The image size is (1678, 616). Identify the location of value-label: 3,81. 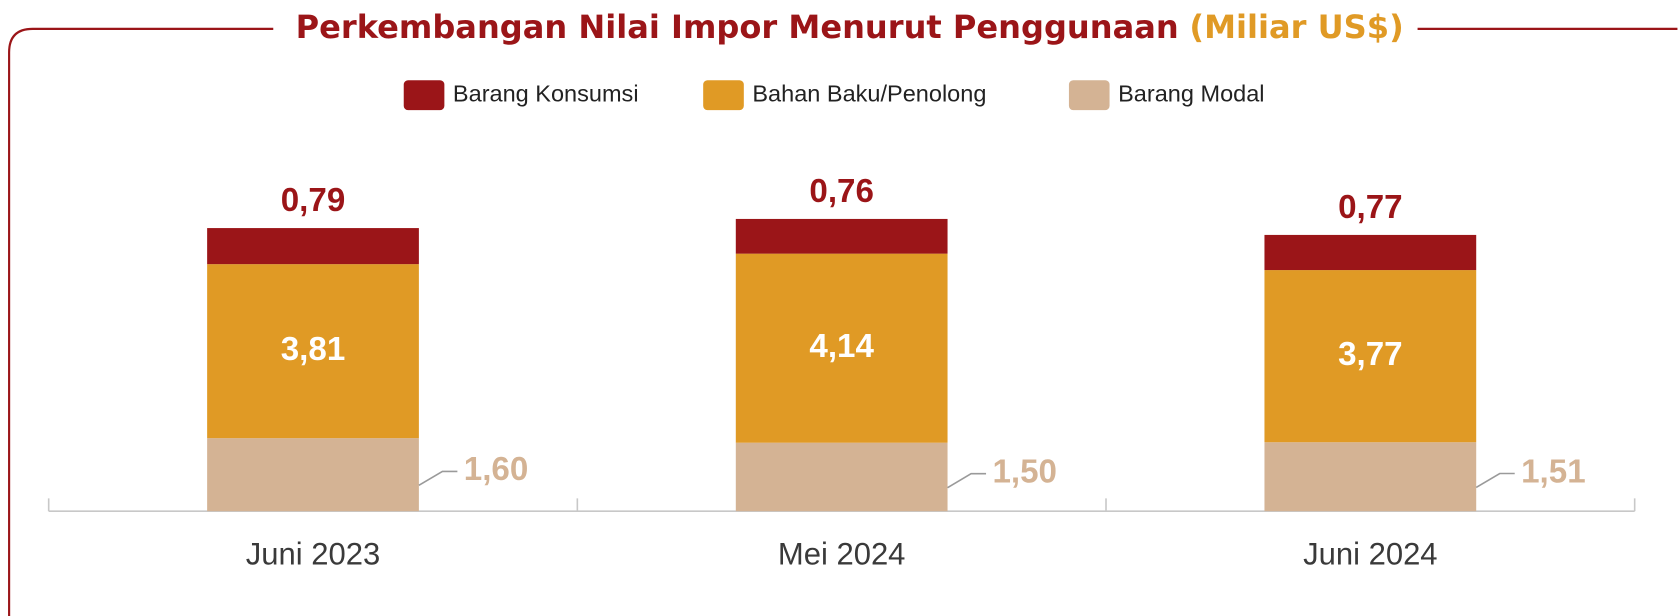
(313, 349).